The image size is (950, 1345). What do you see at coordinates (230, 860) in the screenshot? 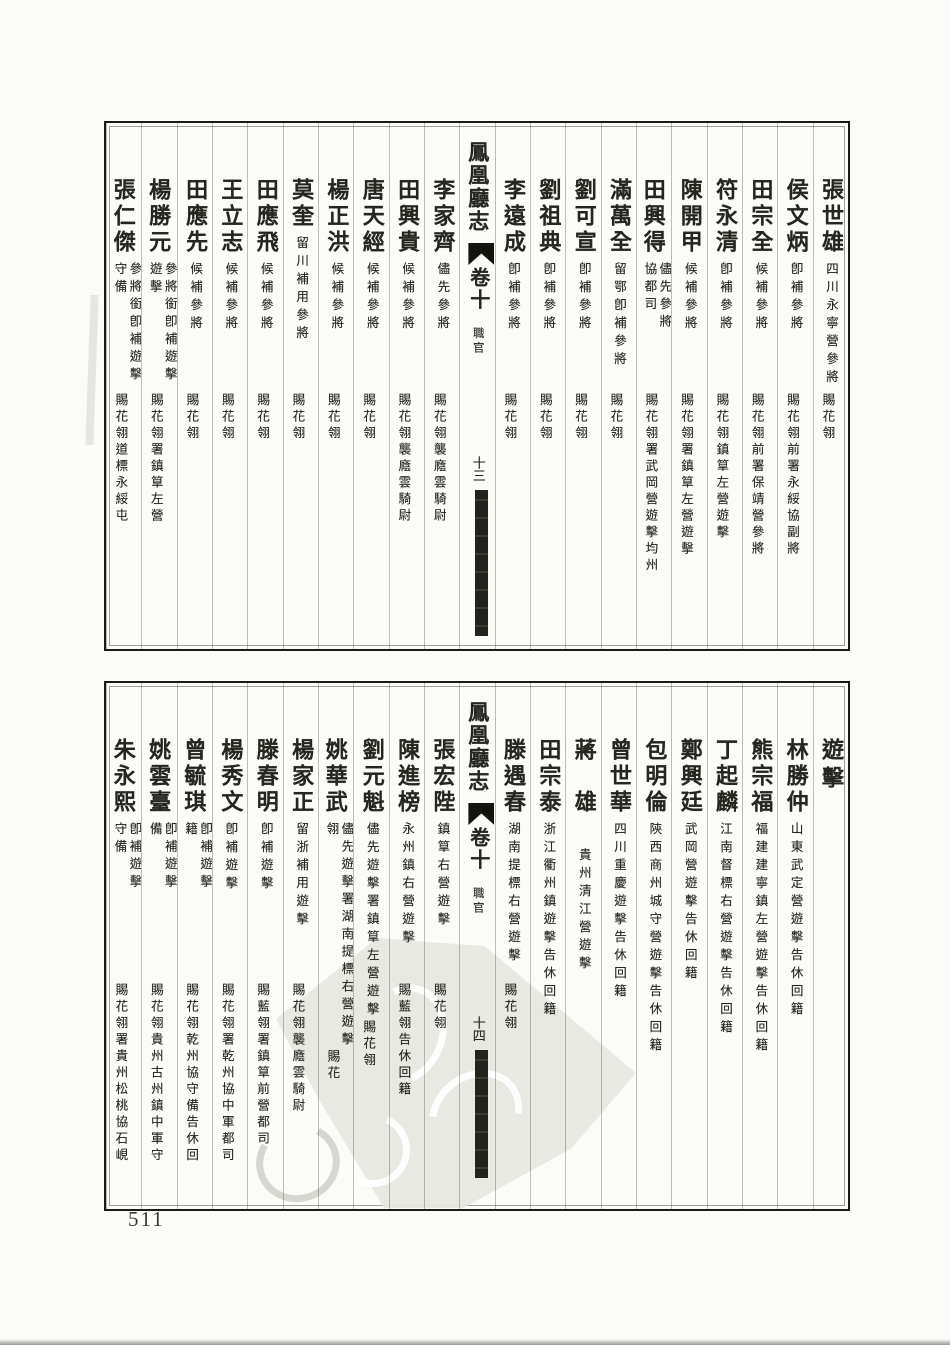
I see `entry-head: 楊秀文卽補遊擊` at bounding box center [230, 860].